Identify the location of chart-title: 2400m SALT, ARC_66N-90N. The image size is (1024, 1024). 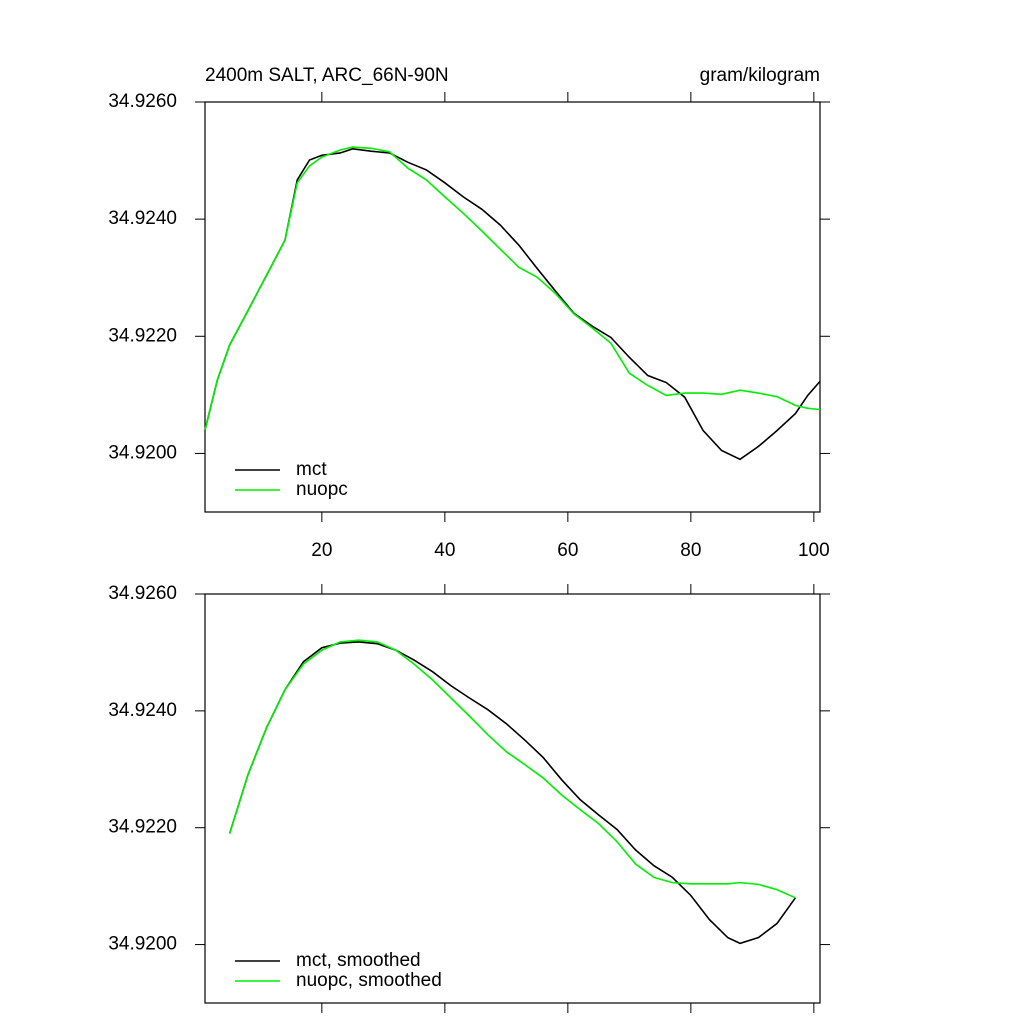
(327, 75).